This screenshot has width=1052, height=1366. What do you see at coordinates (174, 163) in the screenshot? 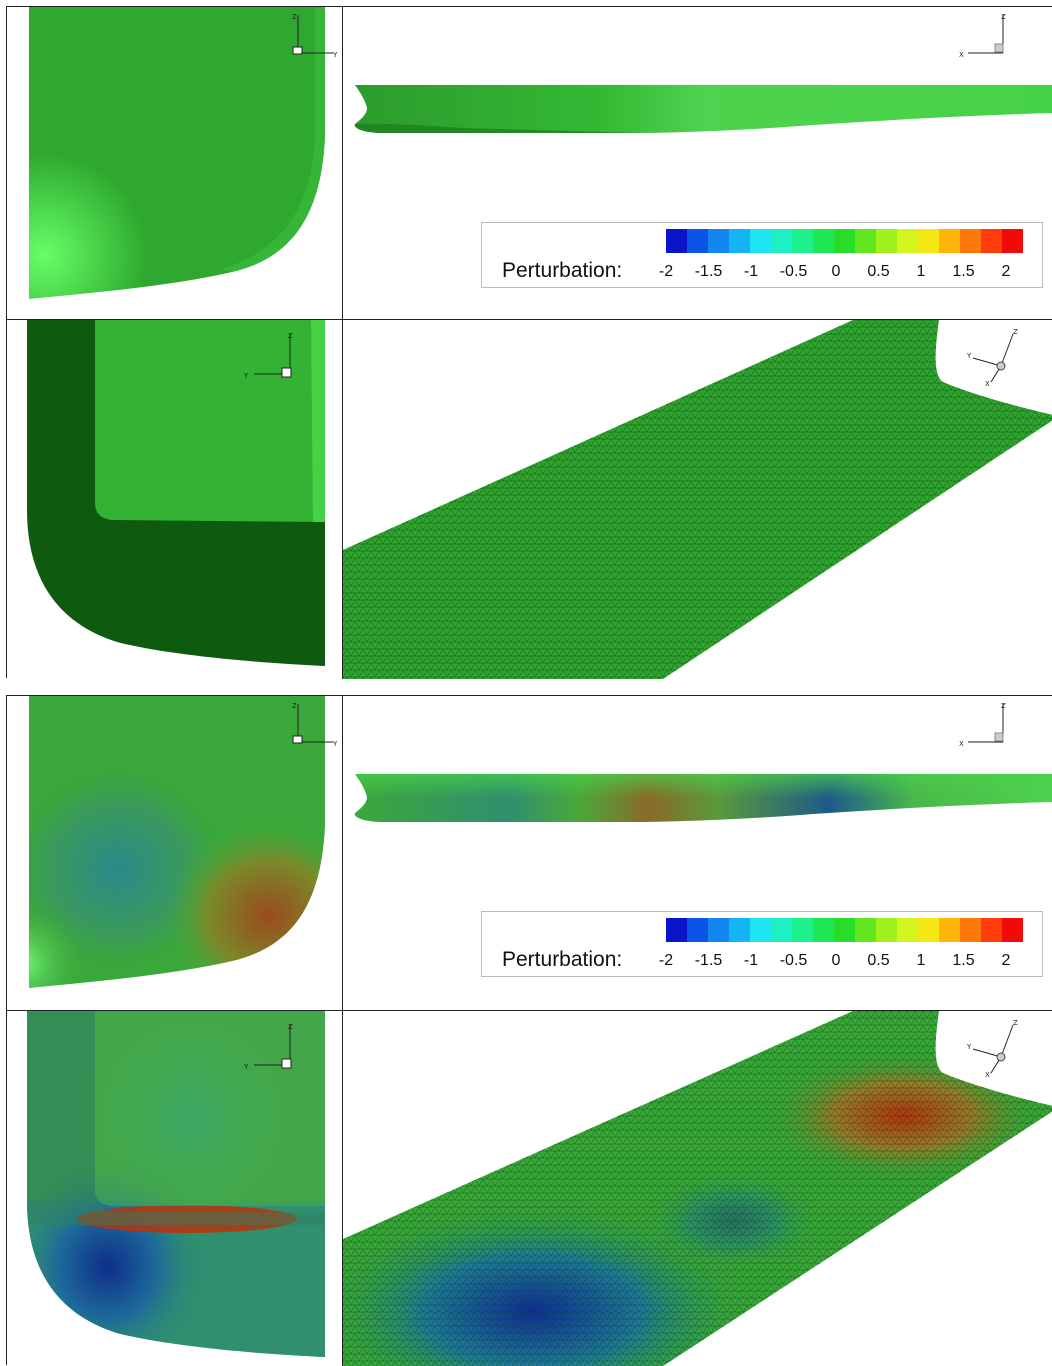
I see `front-view-panel: Z Y` at bounding box center [174, 163].